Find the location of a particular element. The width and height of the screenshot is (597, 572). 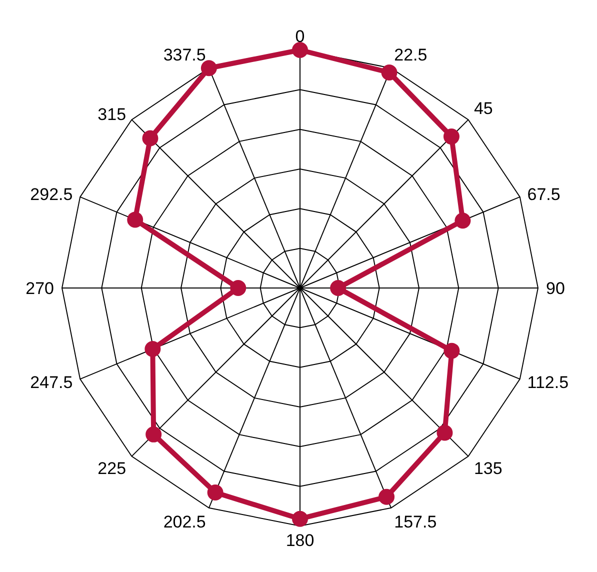

spoke-label: 67.5 is located at coordinates (543, 194).